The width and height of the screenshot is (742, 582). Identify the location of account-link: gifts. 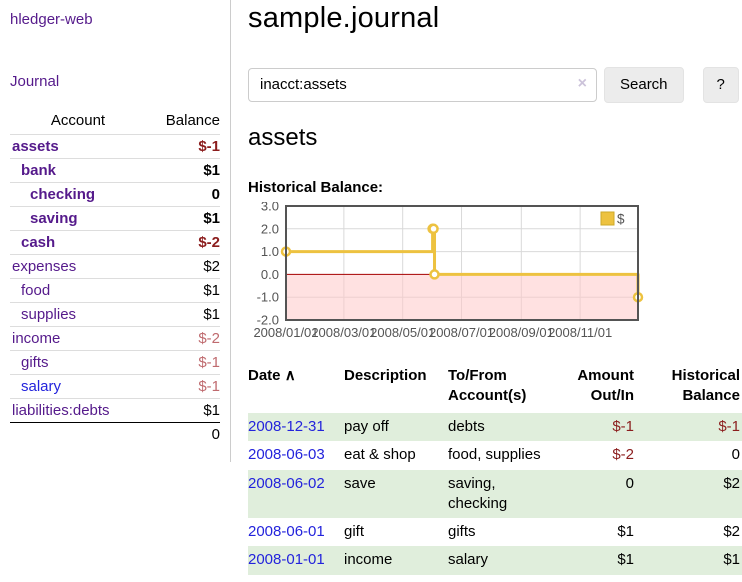
(35, 362).